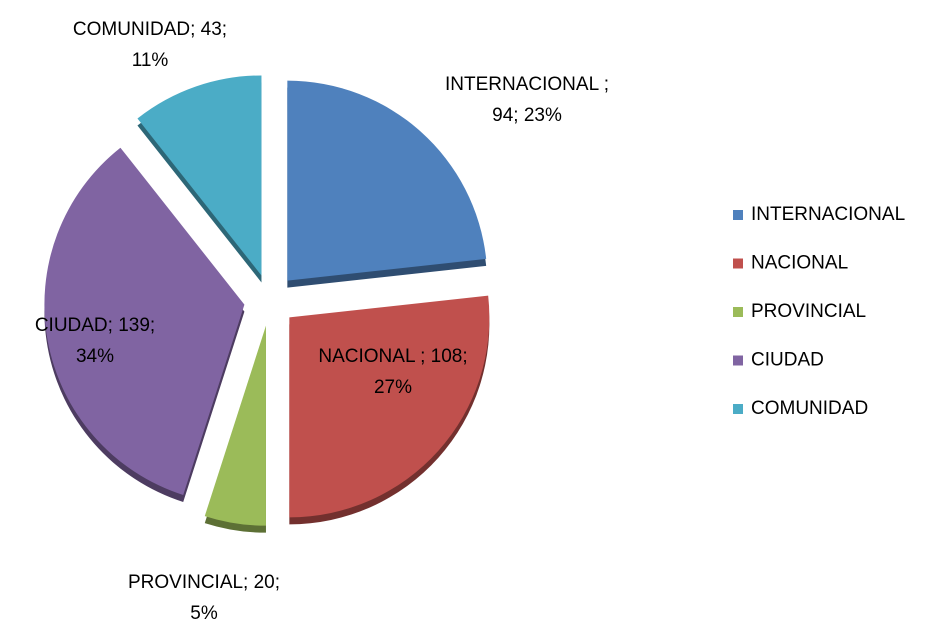 This screenshot has height=624, width=931. I want to click on data-label: INTERNACIONAL ;, so click(527, 84).